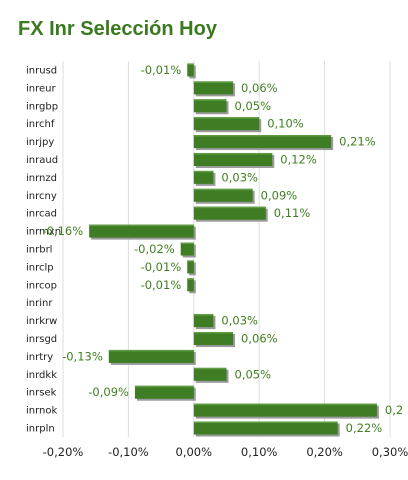 This screenshot has height=480, width=408. Describe the element at coordinates (39, 357) in the screenshot. I see `category-label: inrtry` at that location.